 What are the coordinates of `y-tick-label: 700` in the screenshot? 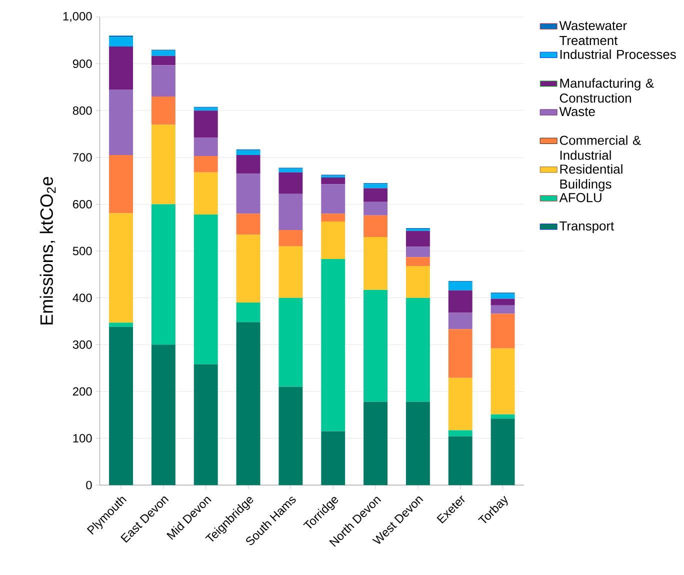 It's located at (82, 157).